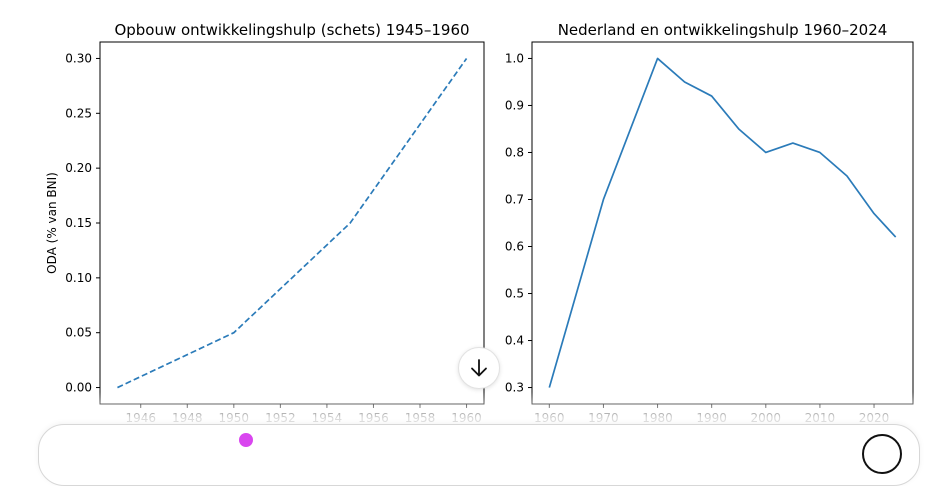  I want to click on x-tick-label: 1954, so click(327, 418).